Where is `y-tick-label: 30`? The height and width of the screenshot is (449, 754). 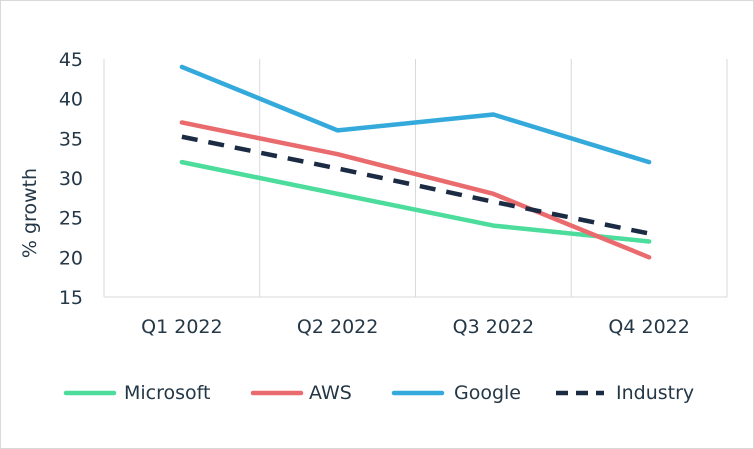 y-tick-label: 30 is located at coordinates (71, 179).